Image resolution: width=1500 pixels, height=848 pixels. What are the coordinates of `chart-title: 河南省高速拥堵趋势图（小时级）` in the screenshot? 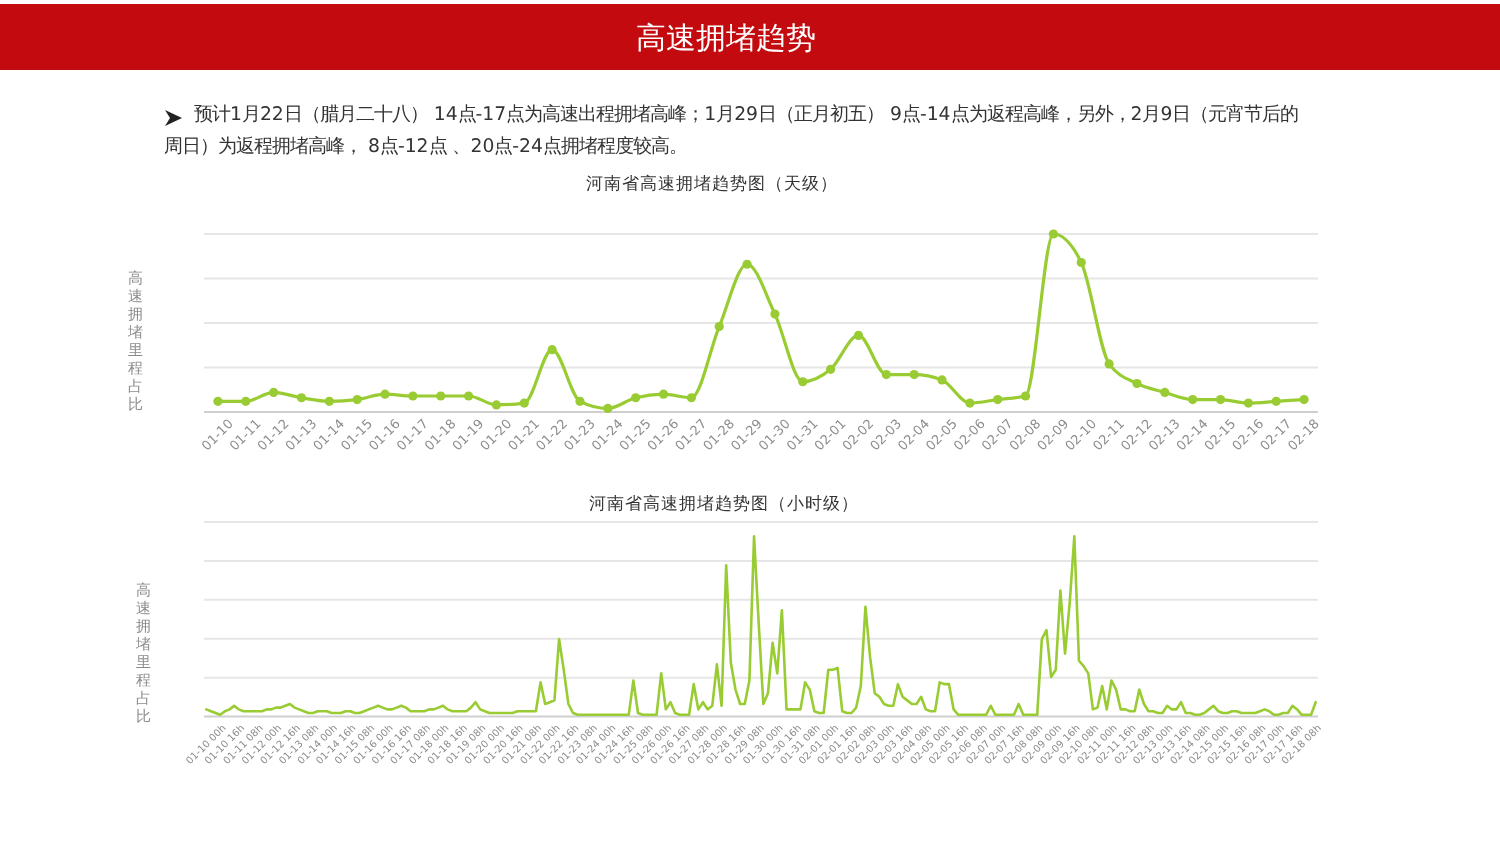 It's located at (724, 503).